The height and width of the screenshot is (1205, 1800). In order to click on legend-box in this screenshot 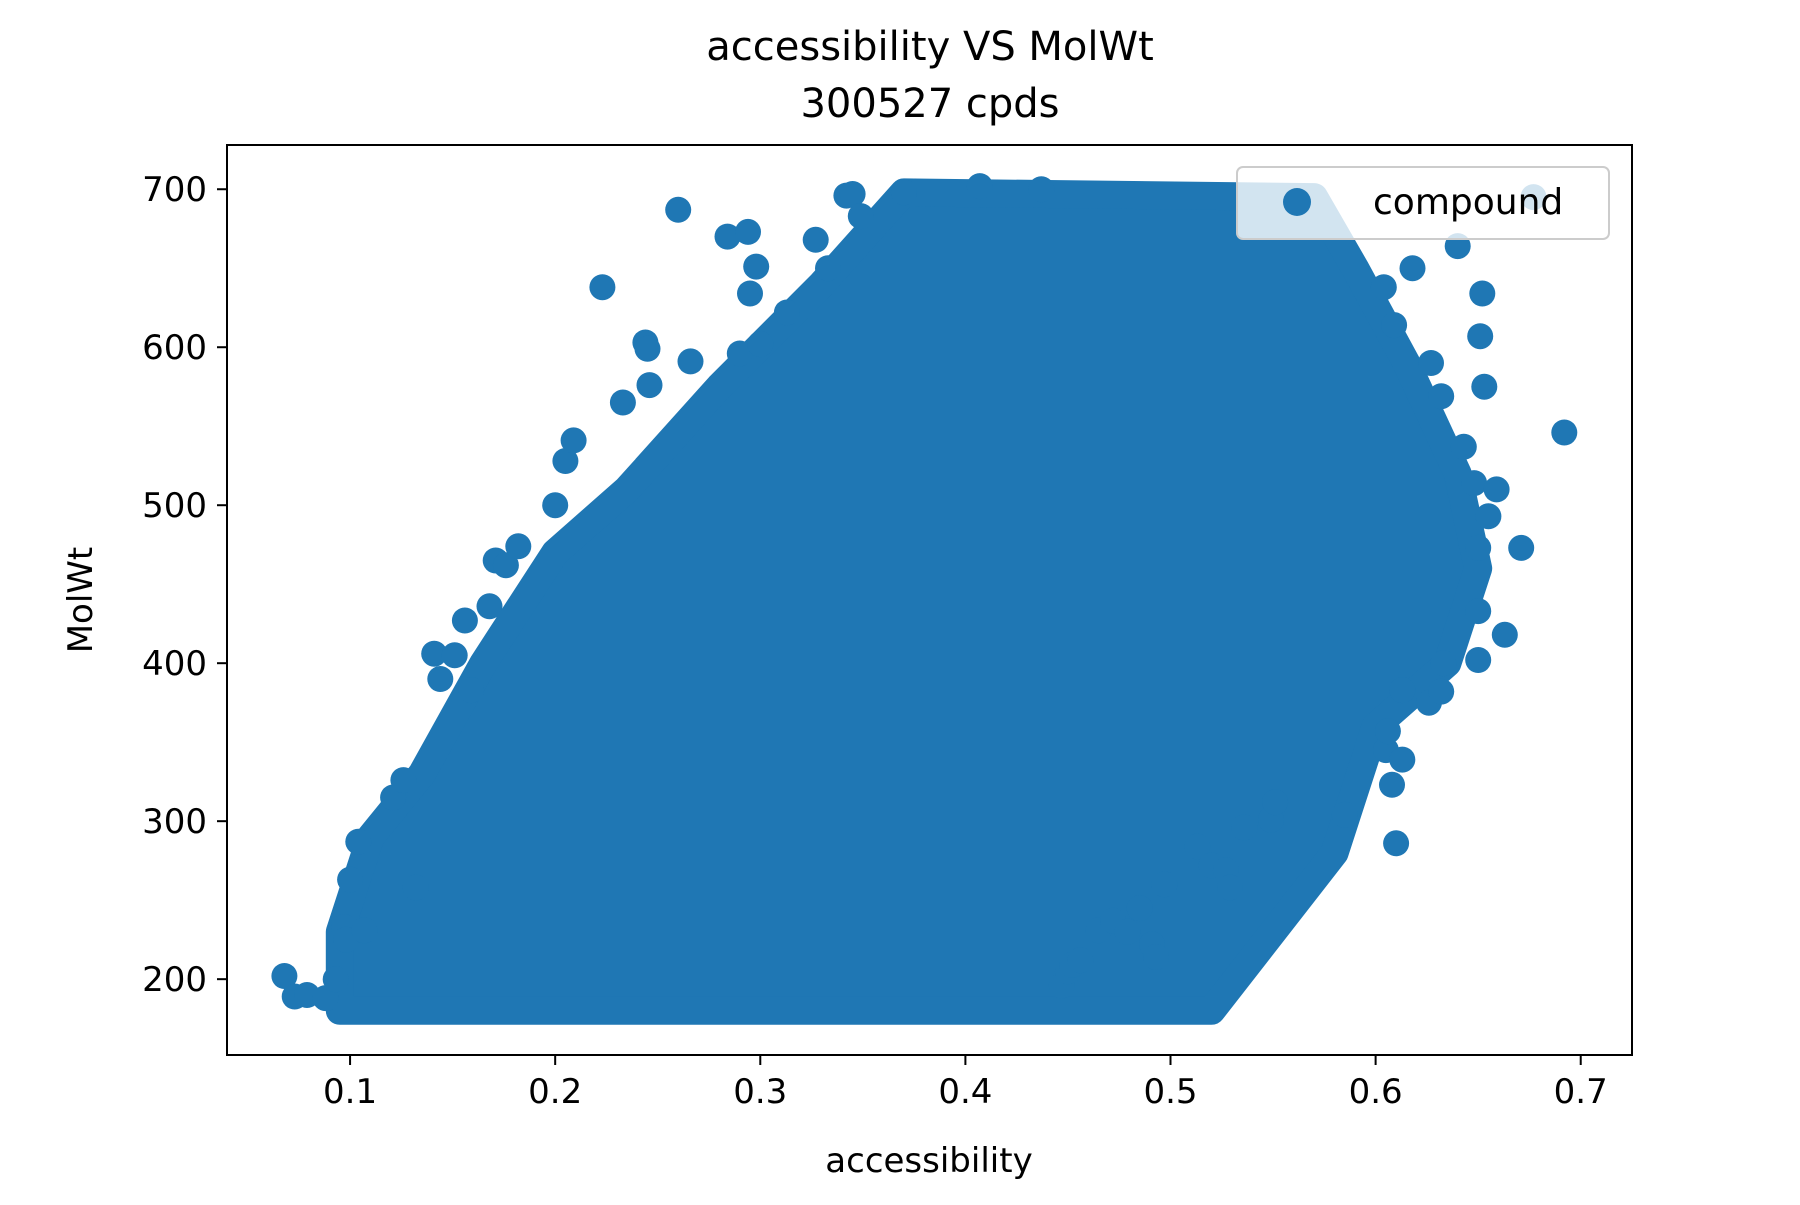, I will do `click(1423, 203)`.